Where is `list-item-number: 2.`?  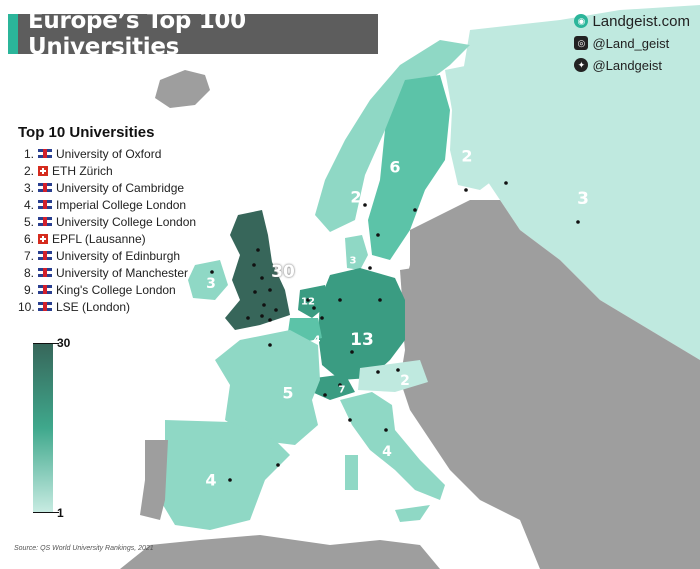 list-item-number: 2. is located at coordinates (28, 170).